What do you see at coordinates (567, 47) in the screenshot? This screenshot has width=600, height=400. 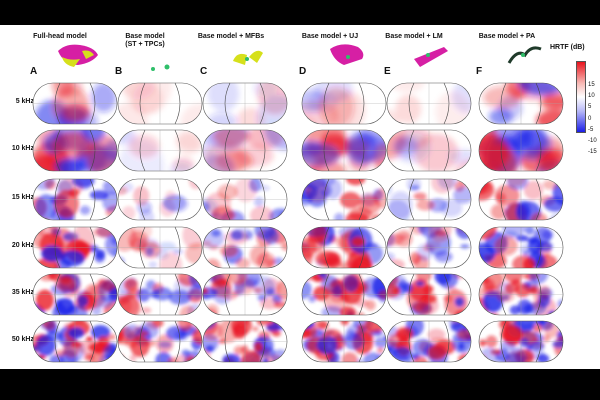 I see `colorbar-label: HRTF (dB)` at bounding box center [567, 47].